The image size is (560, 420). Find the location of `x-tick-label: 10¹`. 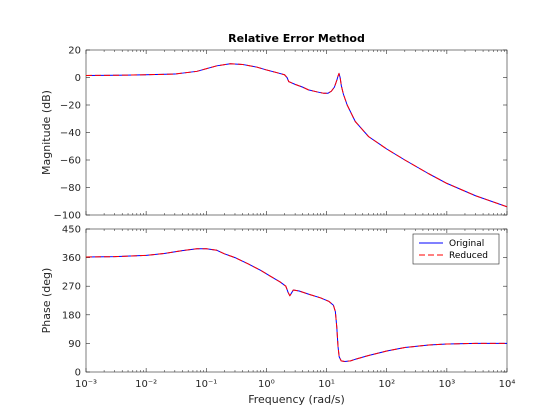

x-tick-label: 10¹ is located at coordinates (326, 384).